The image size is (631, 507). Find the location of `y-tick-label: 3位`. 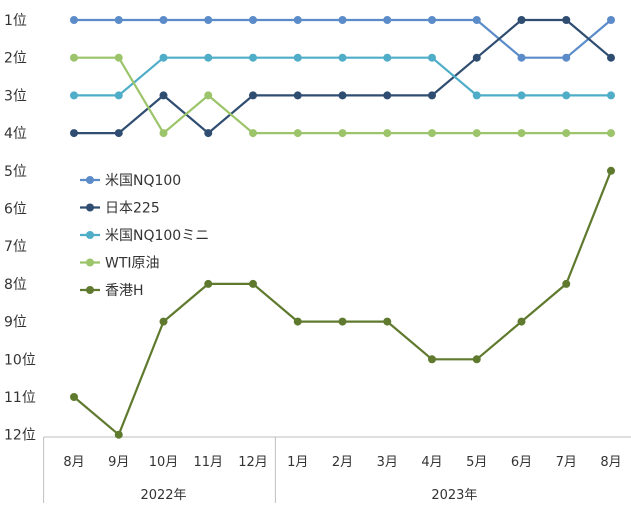

y-tick-label: 3位 is located at coordinates (15, 96).